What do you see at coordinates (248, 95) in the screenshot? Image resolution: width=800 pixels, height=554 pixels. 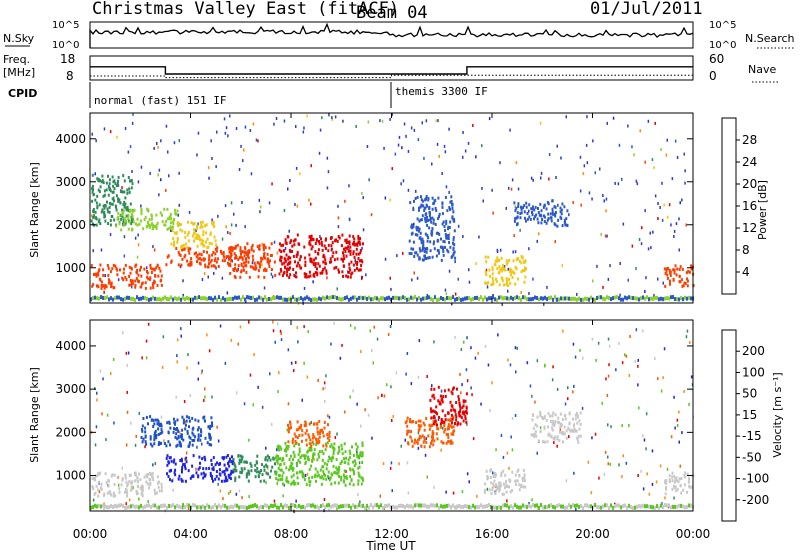 I see `cpid-strip: CPID normal (fast) 151 IF themis 3300 IF` at bounding box center [248, 95].